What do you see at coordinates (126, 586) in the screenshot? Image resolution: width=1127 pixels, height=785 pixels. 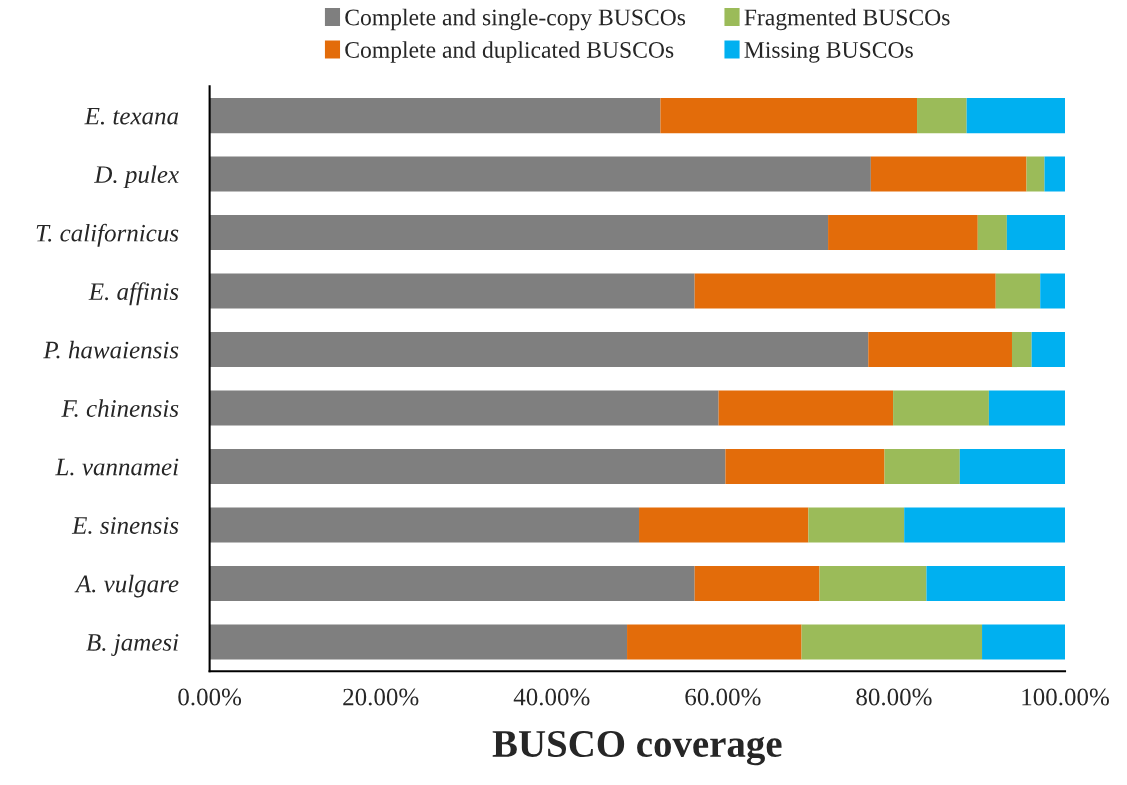 I see `y-tick-label: A. vulgare` at bounding box center [126, 586].